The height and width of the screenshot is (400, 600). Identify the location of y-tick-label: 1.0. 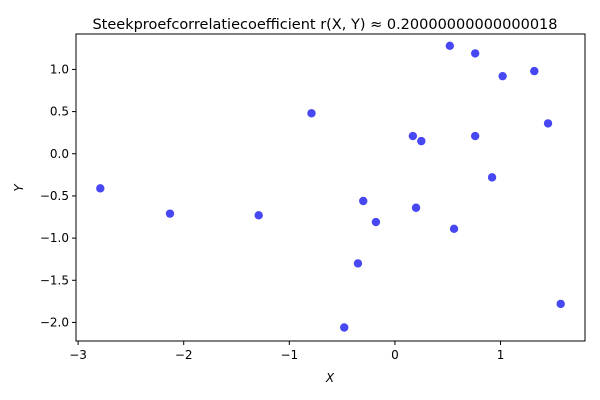
(59, 69).